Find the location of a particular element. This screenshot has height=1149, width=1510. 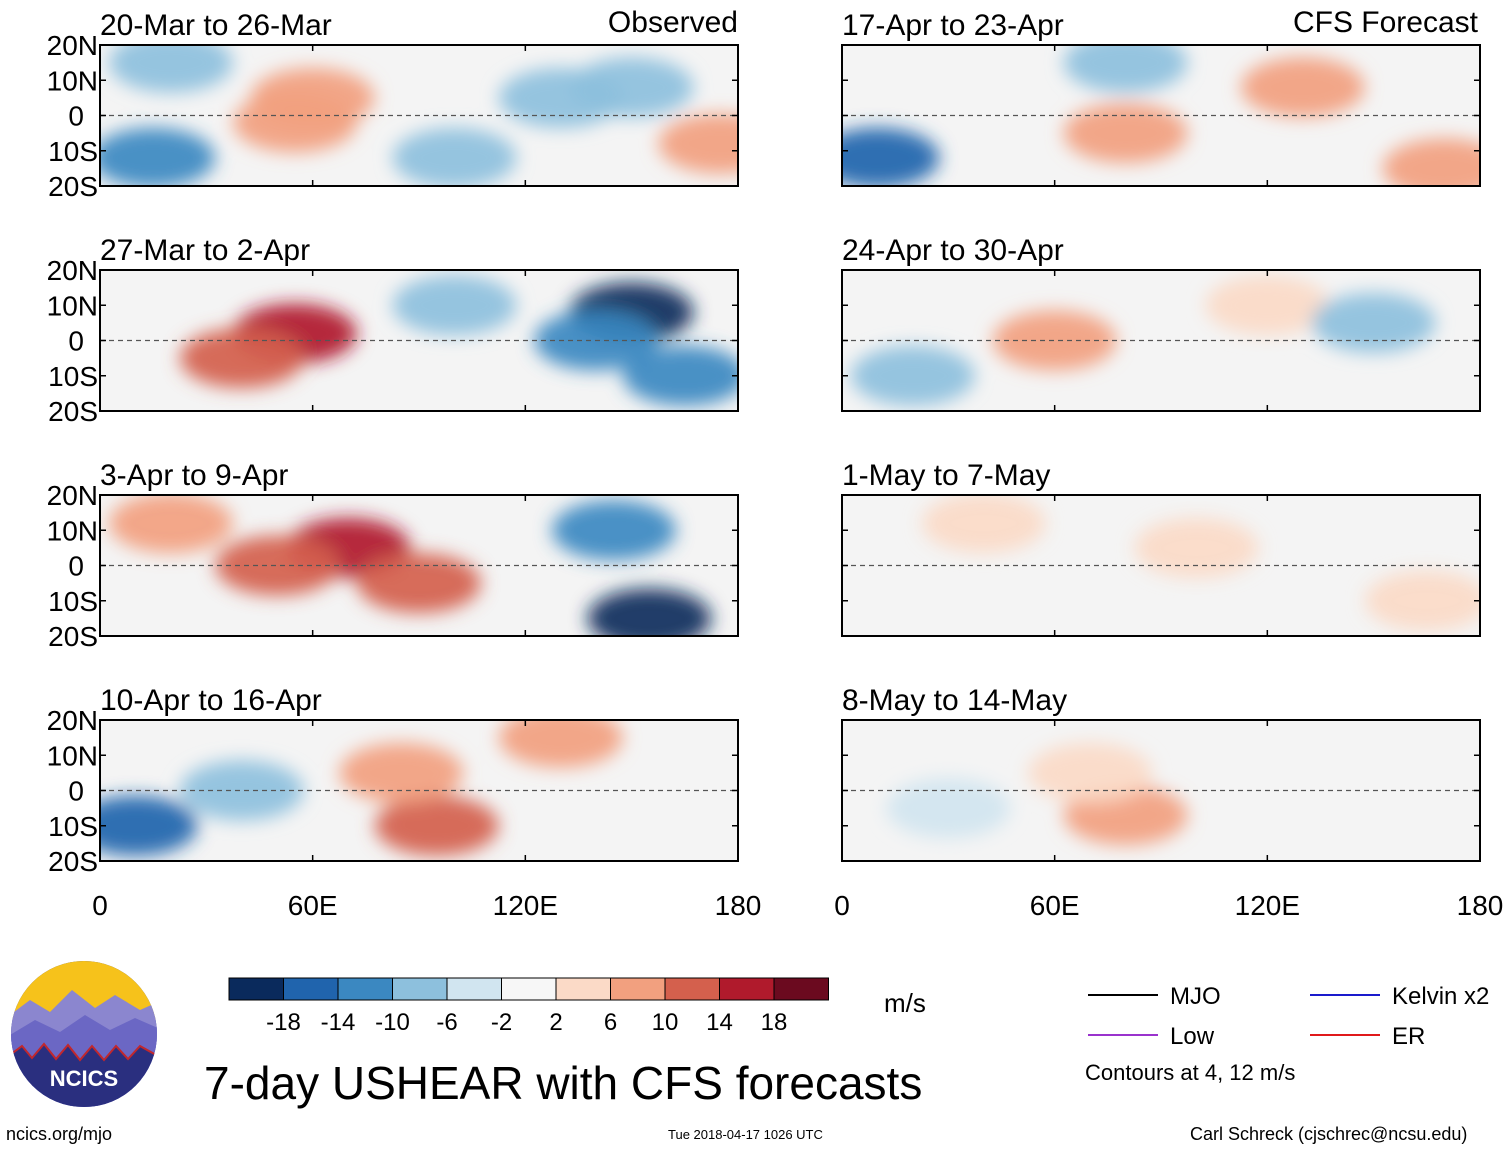

panel-5: 17-Apr to 23-Apr is located at coordinates (1161, 98).